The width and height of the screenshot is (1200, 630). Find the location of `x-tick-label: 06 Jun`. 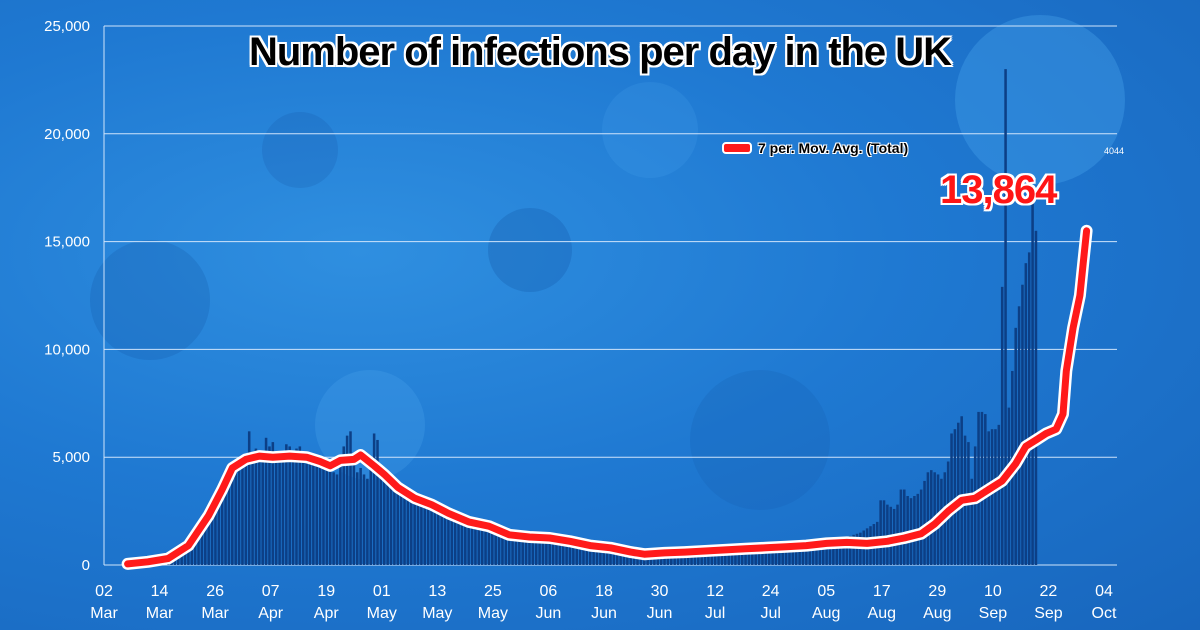

x-tick-label: 06 Jun is located at coordinates (549, 602).